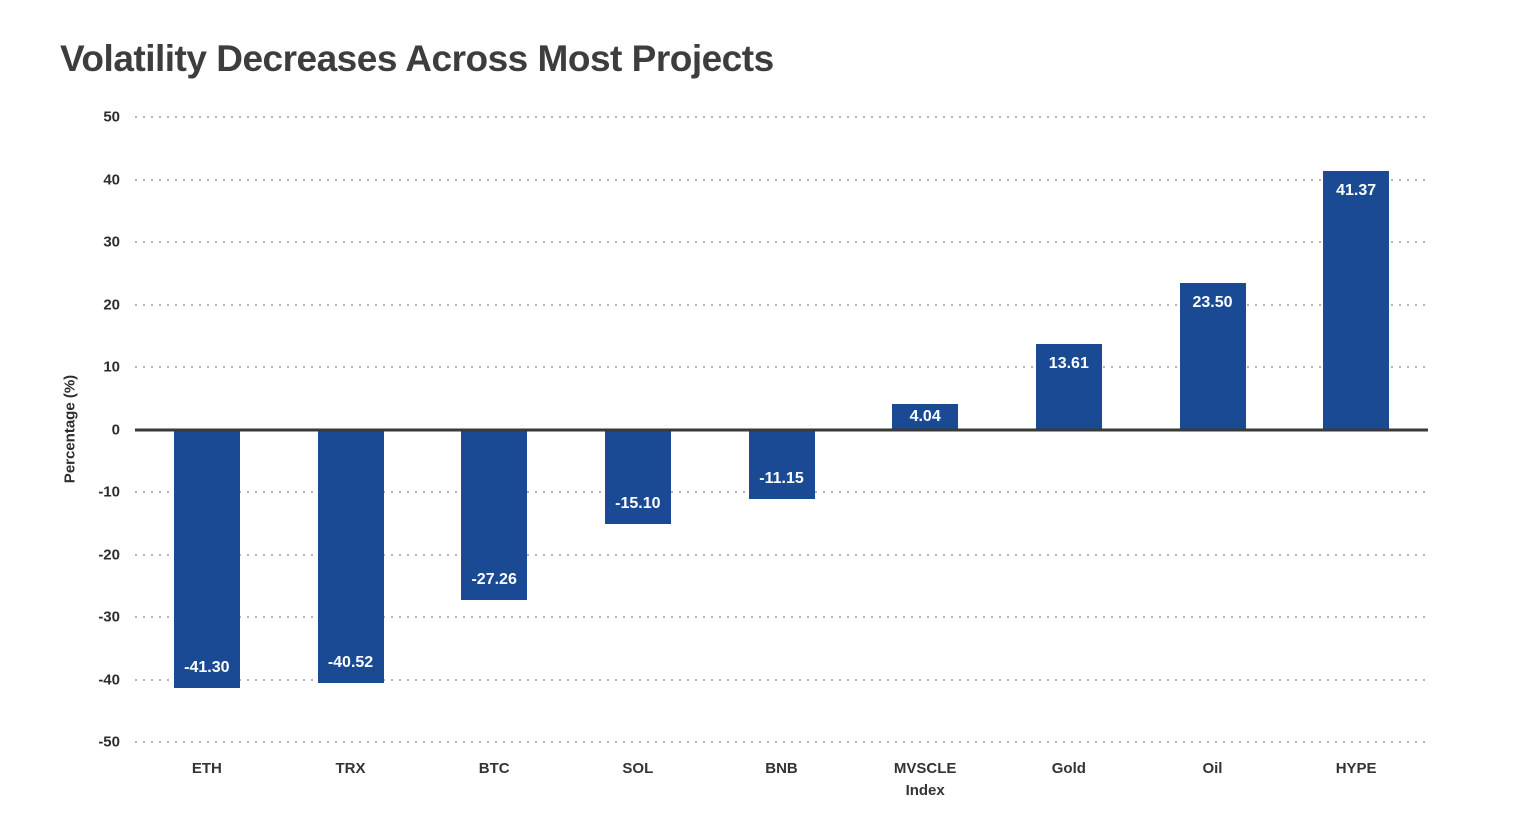 This screenshot has width=1530, height=832. I want to click on bar-value-label: 4.04, so click(925, 416).